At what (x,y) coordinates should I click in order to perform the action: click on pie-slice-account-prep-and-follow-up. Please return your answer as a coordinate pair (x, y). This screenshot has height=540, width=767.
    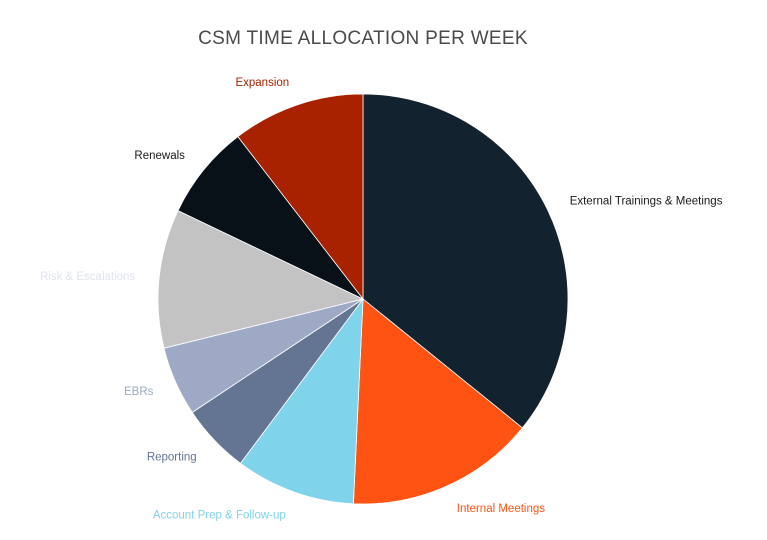
    Looking at the image, I should click on (301, 401).